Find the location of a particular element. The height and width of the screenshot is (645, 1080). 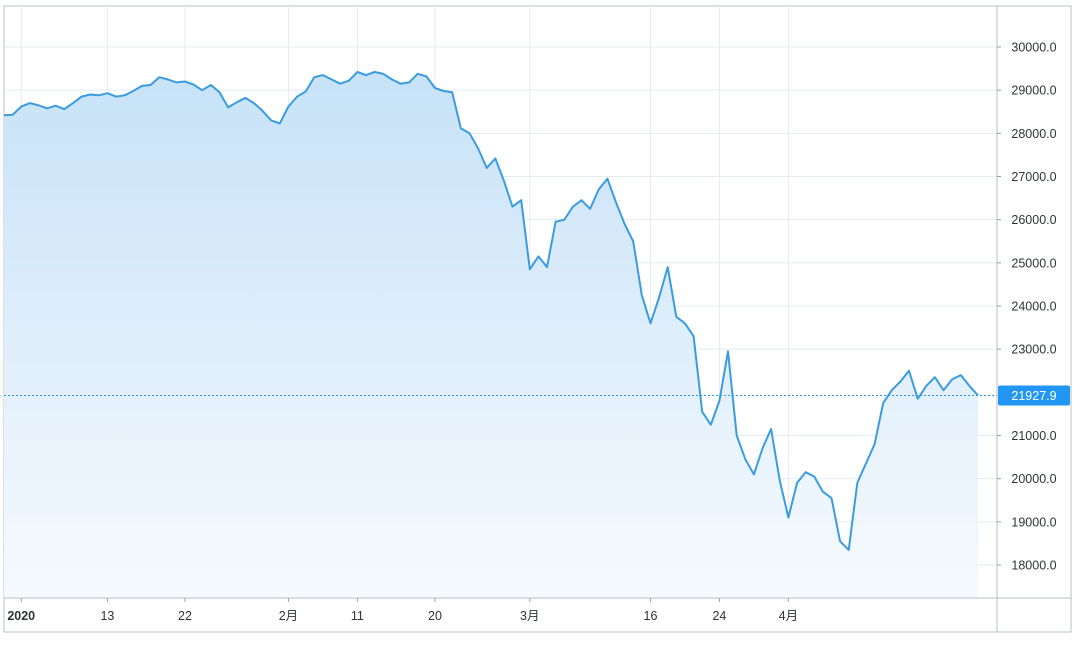

y-tick-label: 29000.0 is located at coordinates (1033, 91).